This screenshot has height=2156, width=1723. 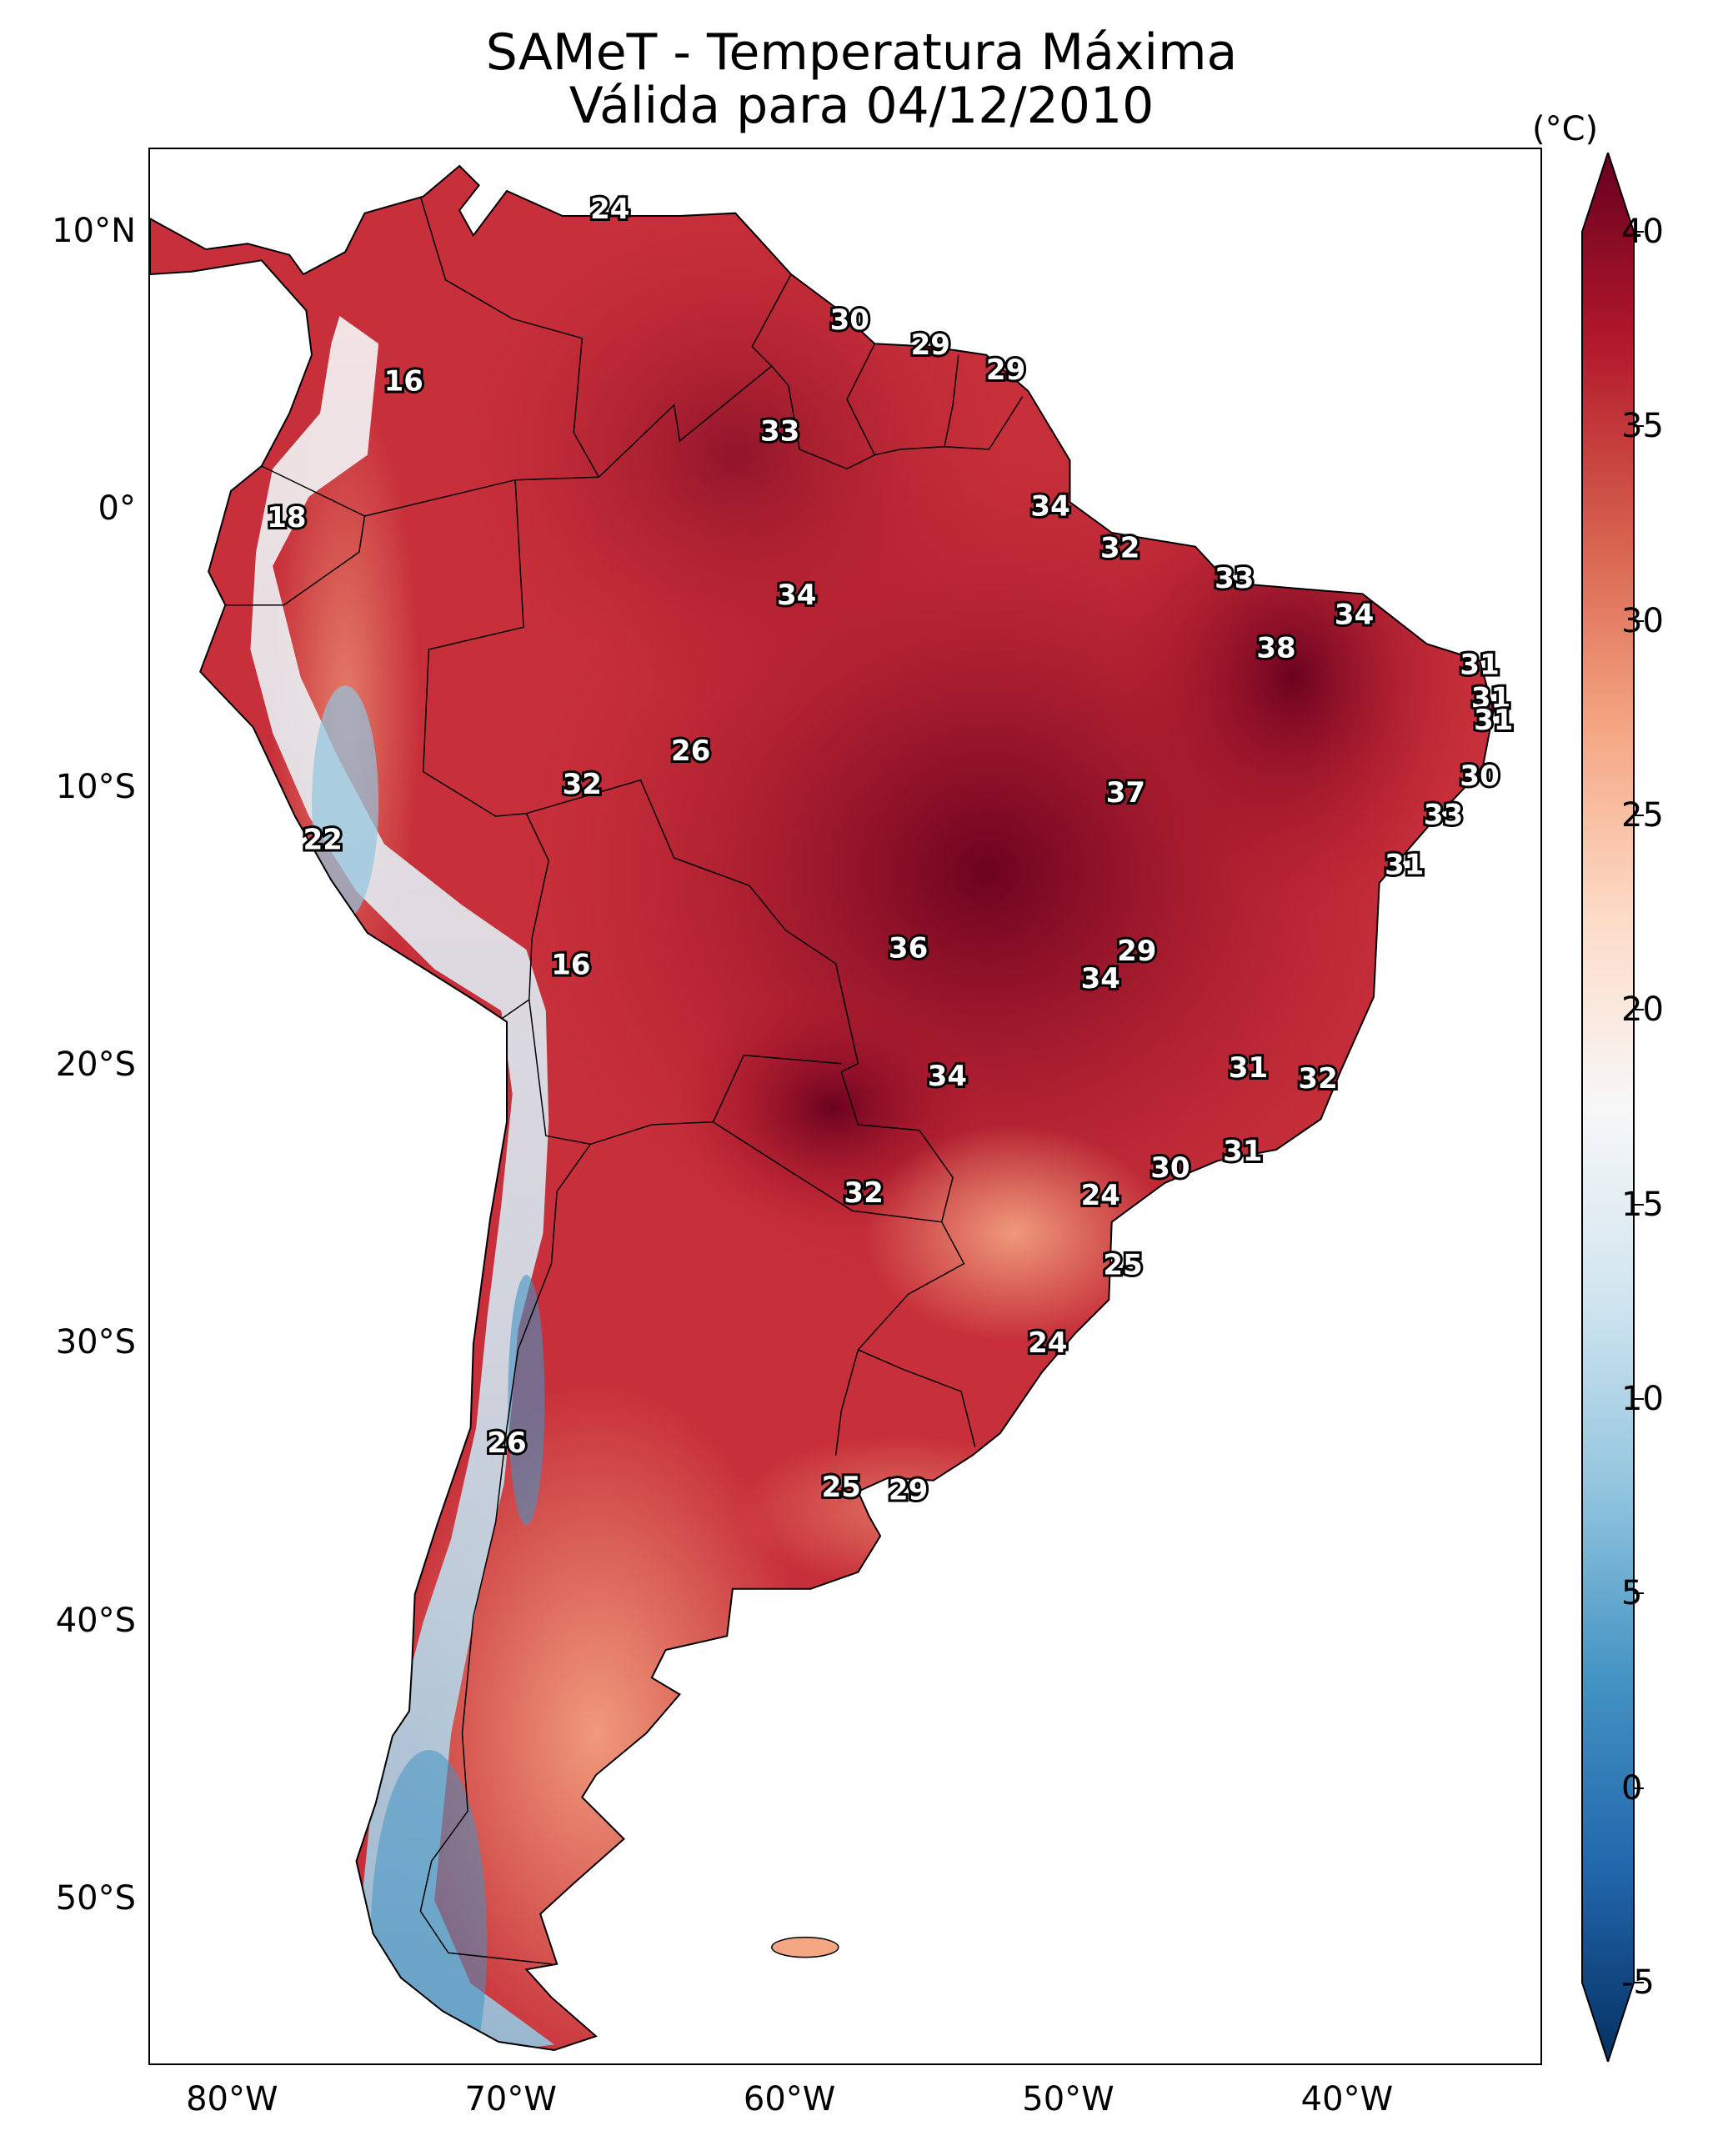 I want to click on longitude-tick-label: 60°W, so click(x=790, y=2099).